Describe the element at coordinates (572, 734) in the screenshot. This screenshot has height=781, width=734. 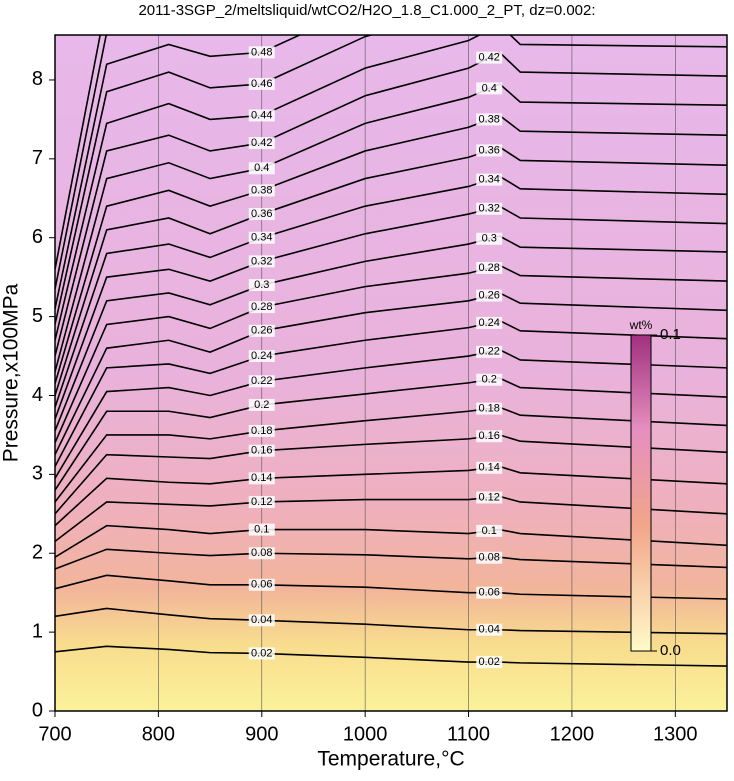
I see `x-tick-label: 1200` at that location.